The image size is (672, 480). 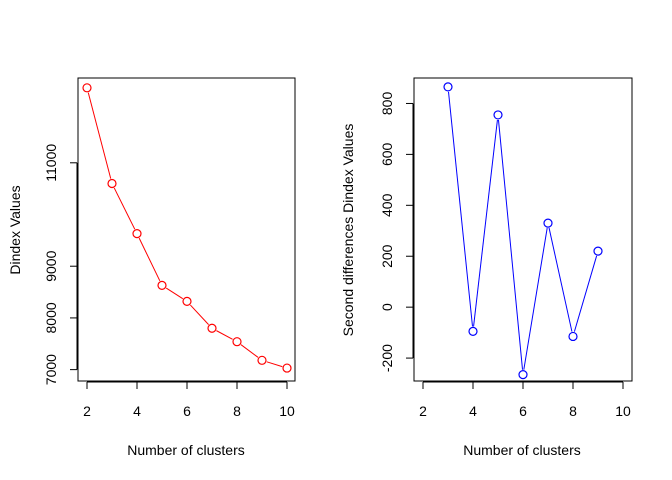 What do you see at coordinates (51, 369) in the screenshot?
I see `y-tick-label-left: 7000` at bounding box center [51, 369].